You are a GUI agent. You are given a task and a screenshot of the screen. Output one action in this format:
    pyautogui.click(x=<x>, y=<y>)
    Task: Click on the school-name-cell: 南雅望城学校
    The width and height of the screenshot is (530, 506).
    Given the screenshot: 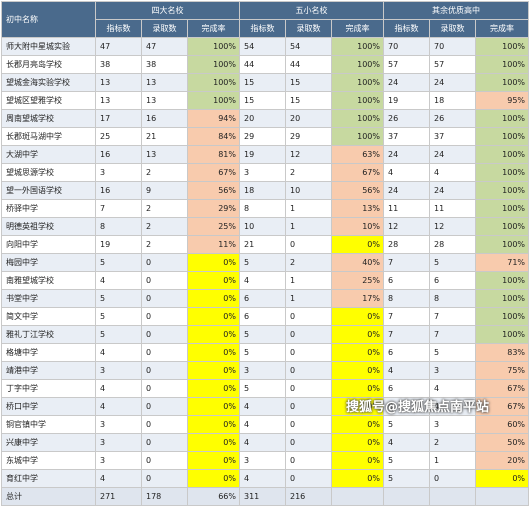 What is the action you would take?
    pyautogui.click(x=48, y=280)
    